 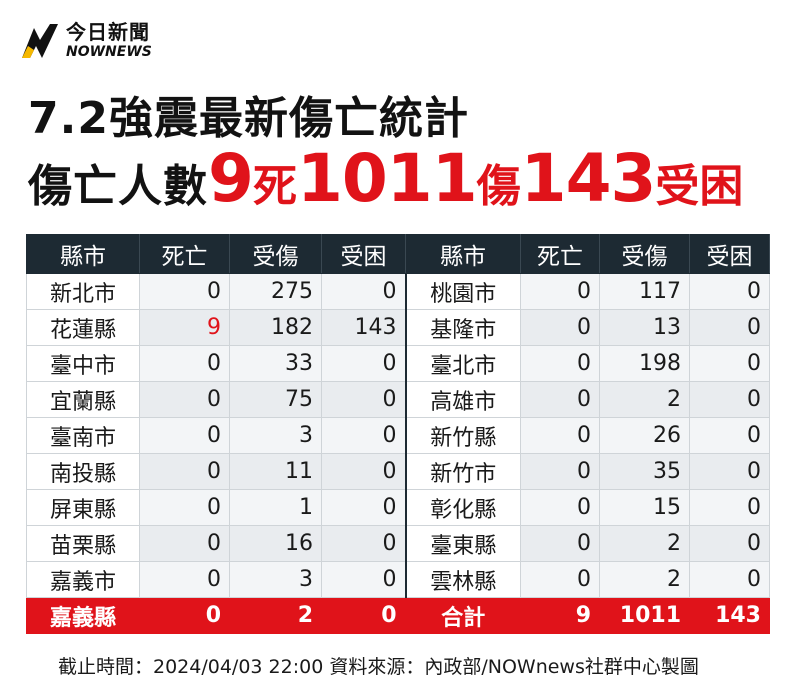 I want to click on table-row: 嘉義縣 0 2 0 合計 9 1011 143, so click(x=398, y=615).